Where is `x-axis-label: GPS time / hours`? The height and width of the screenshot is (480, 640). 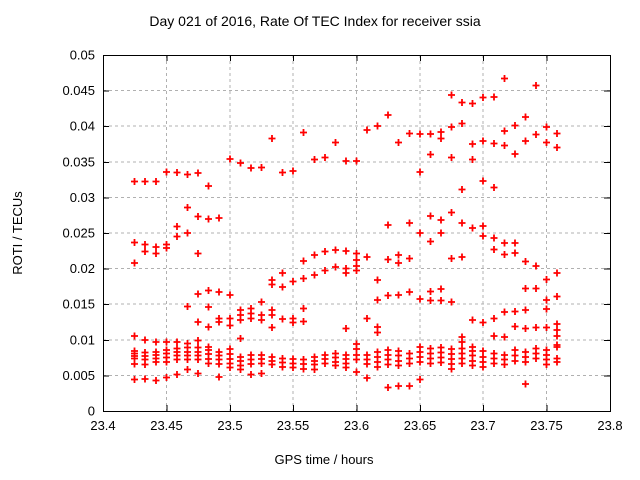 x-axis-label: GPS time / hours is located at coordinates (324, 459).